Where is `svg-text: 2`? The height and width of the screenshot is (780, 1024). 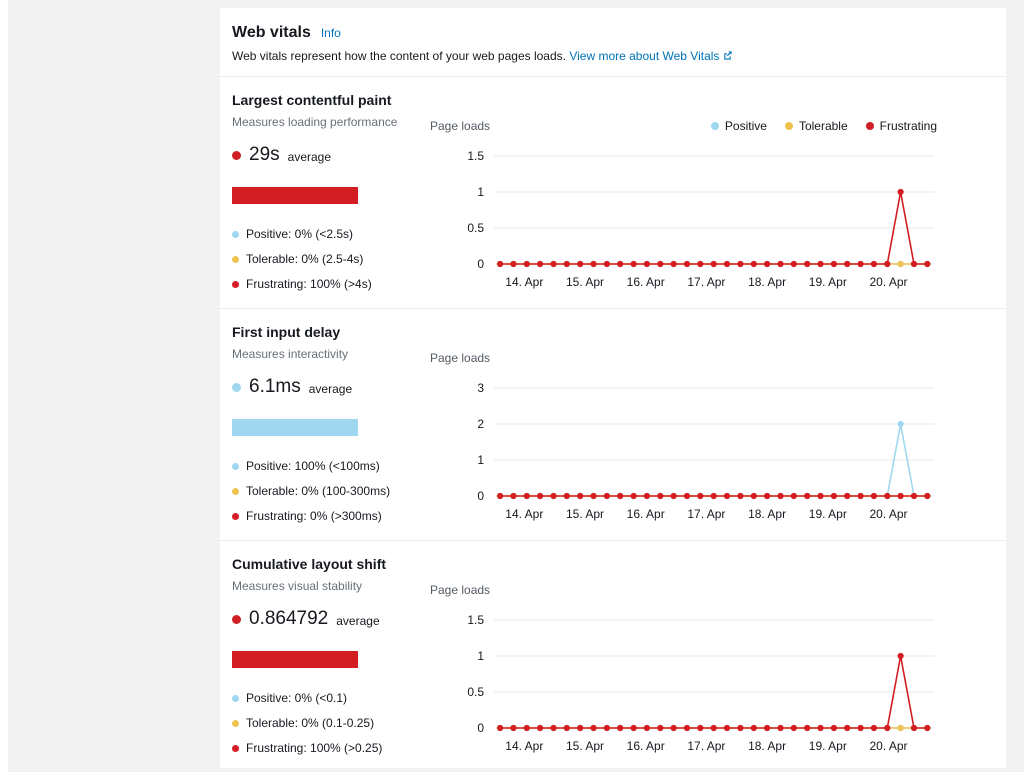 svg-text: 2 is located at coordinates (480, 424).